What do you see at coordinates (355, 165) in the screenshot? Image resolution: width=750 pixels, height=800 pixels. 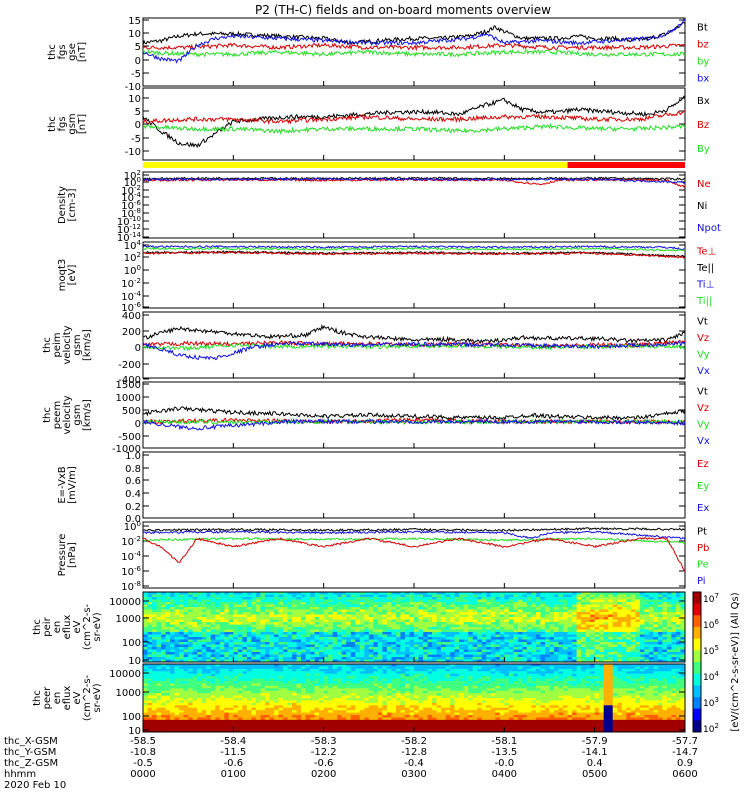 I see `mode-bar-segment` at bounding box center [355, 165].